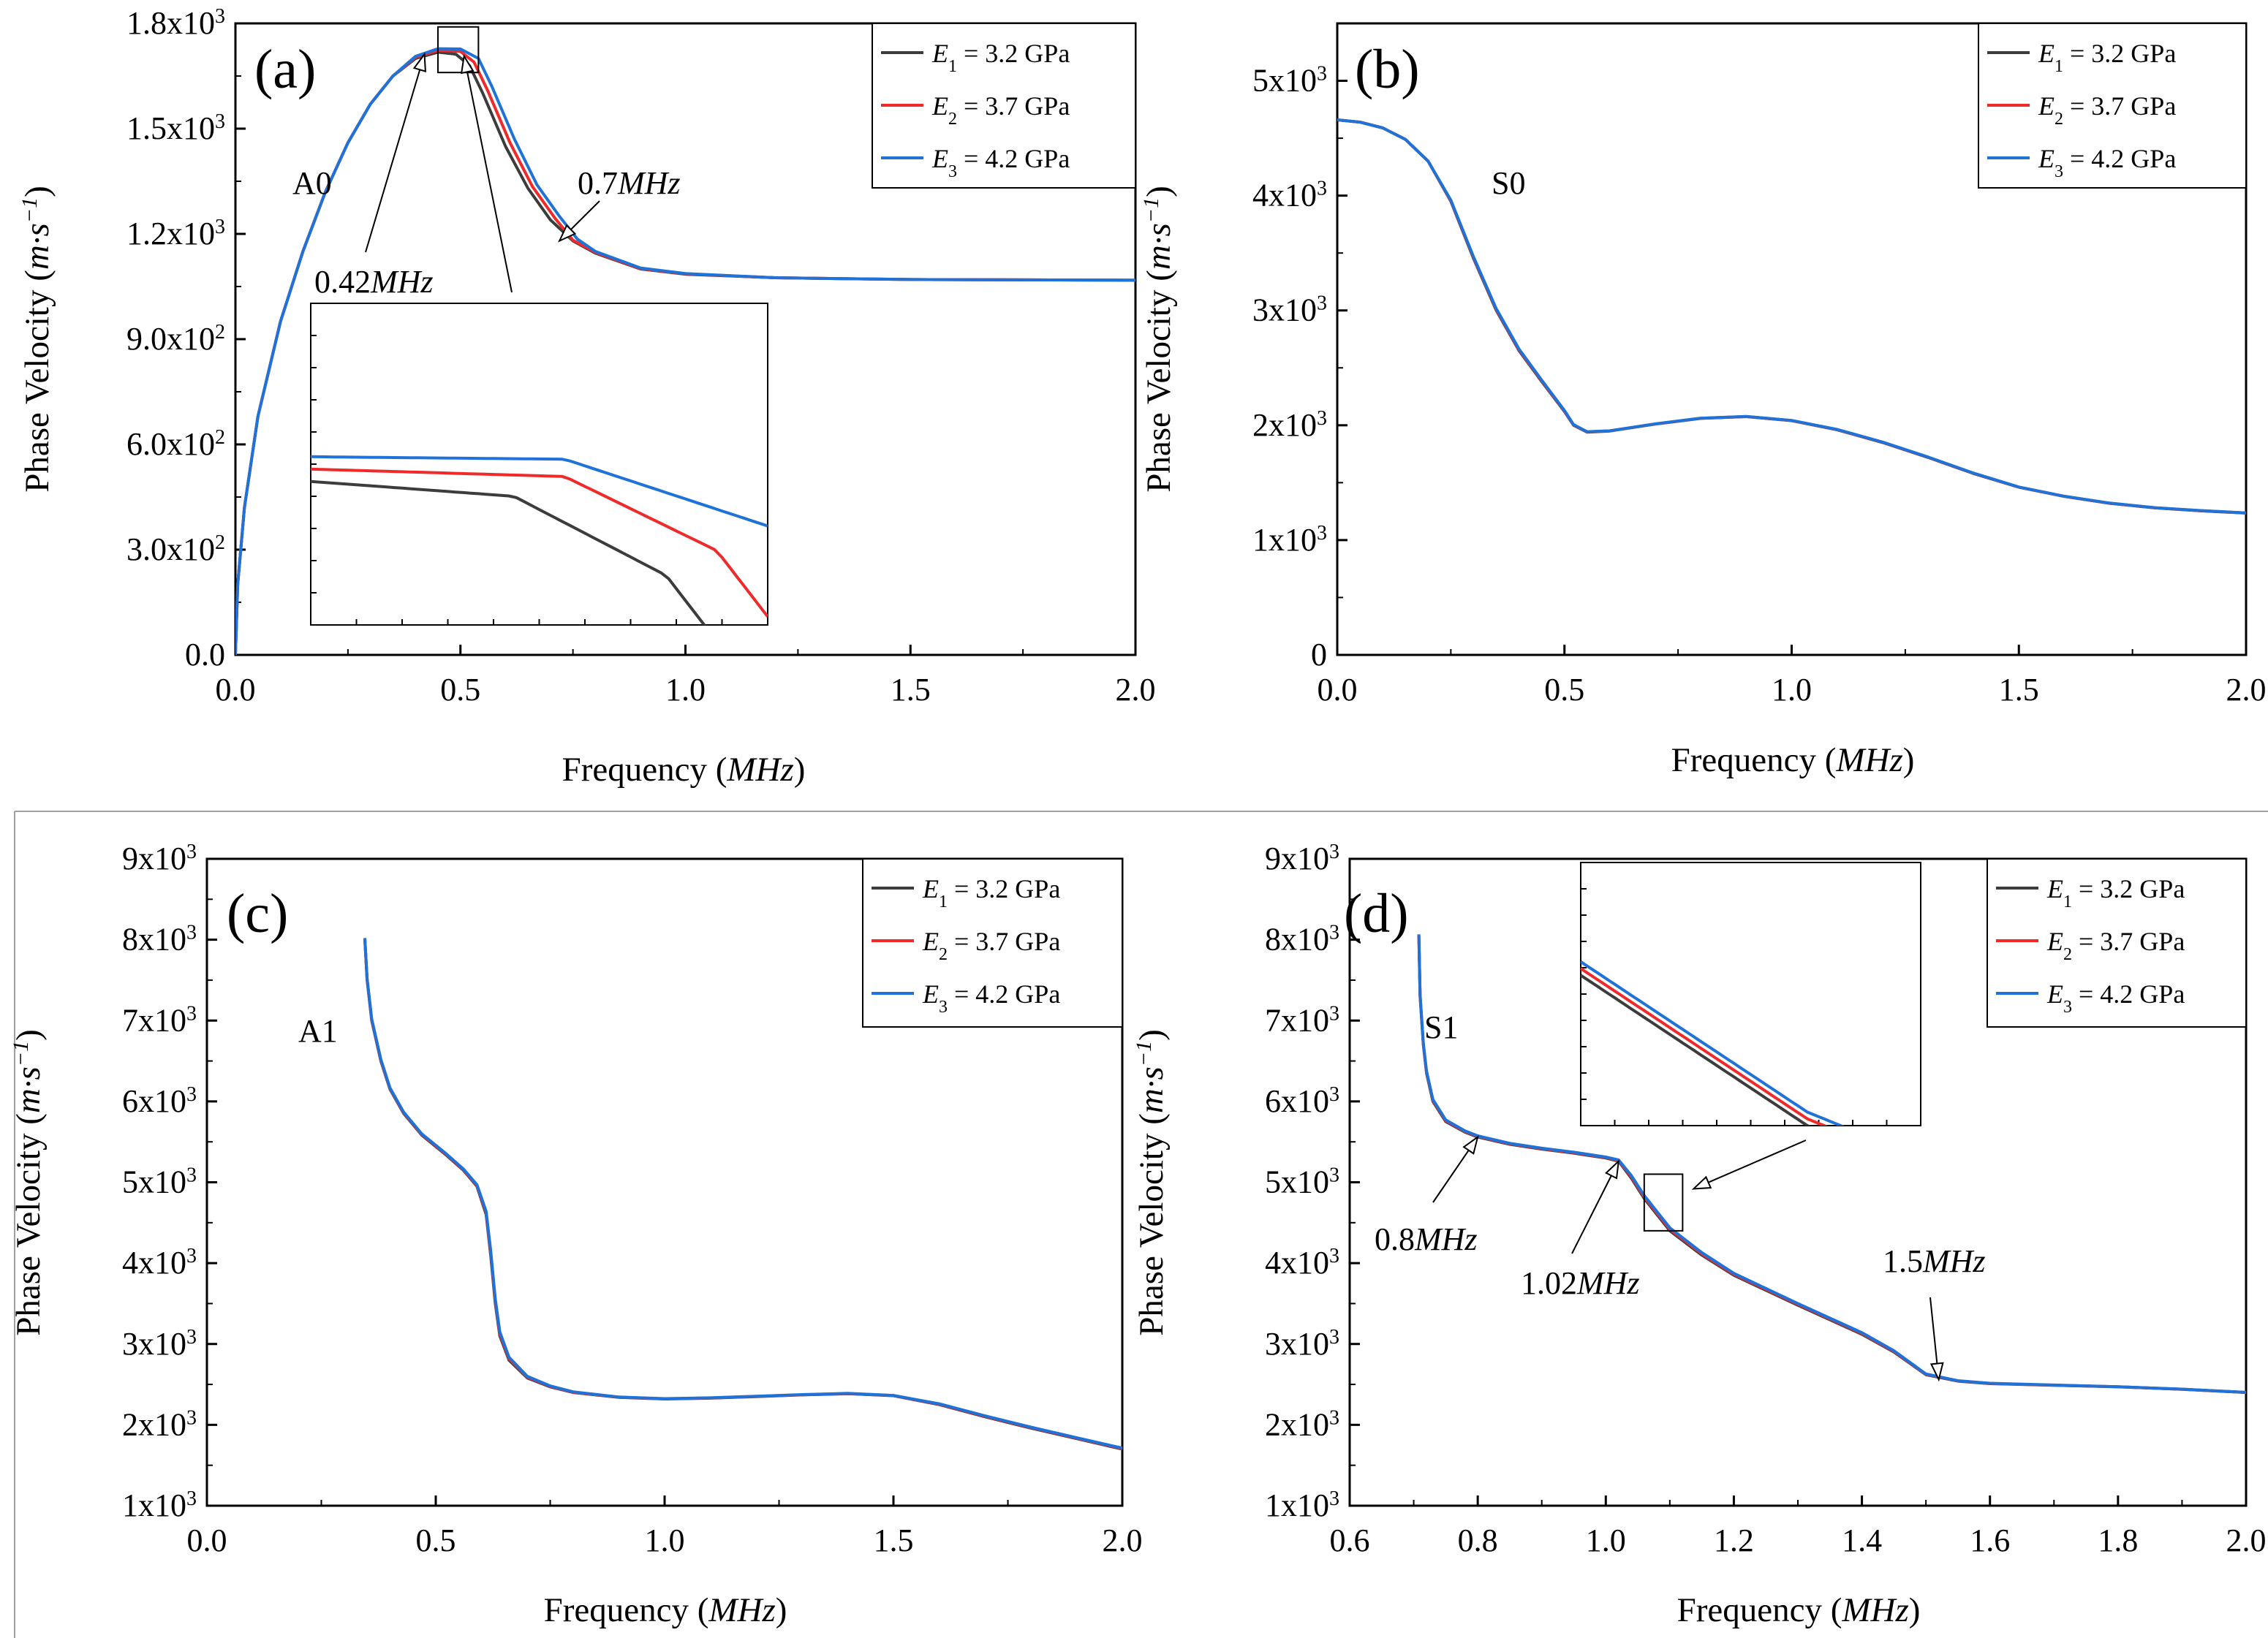 The image size is (2268, 1638). I want to click on inset-frame, so click(539, 464).